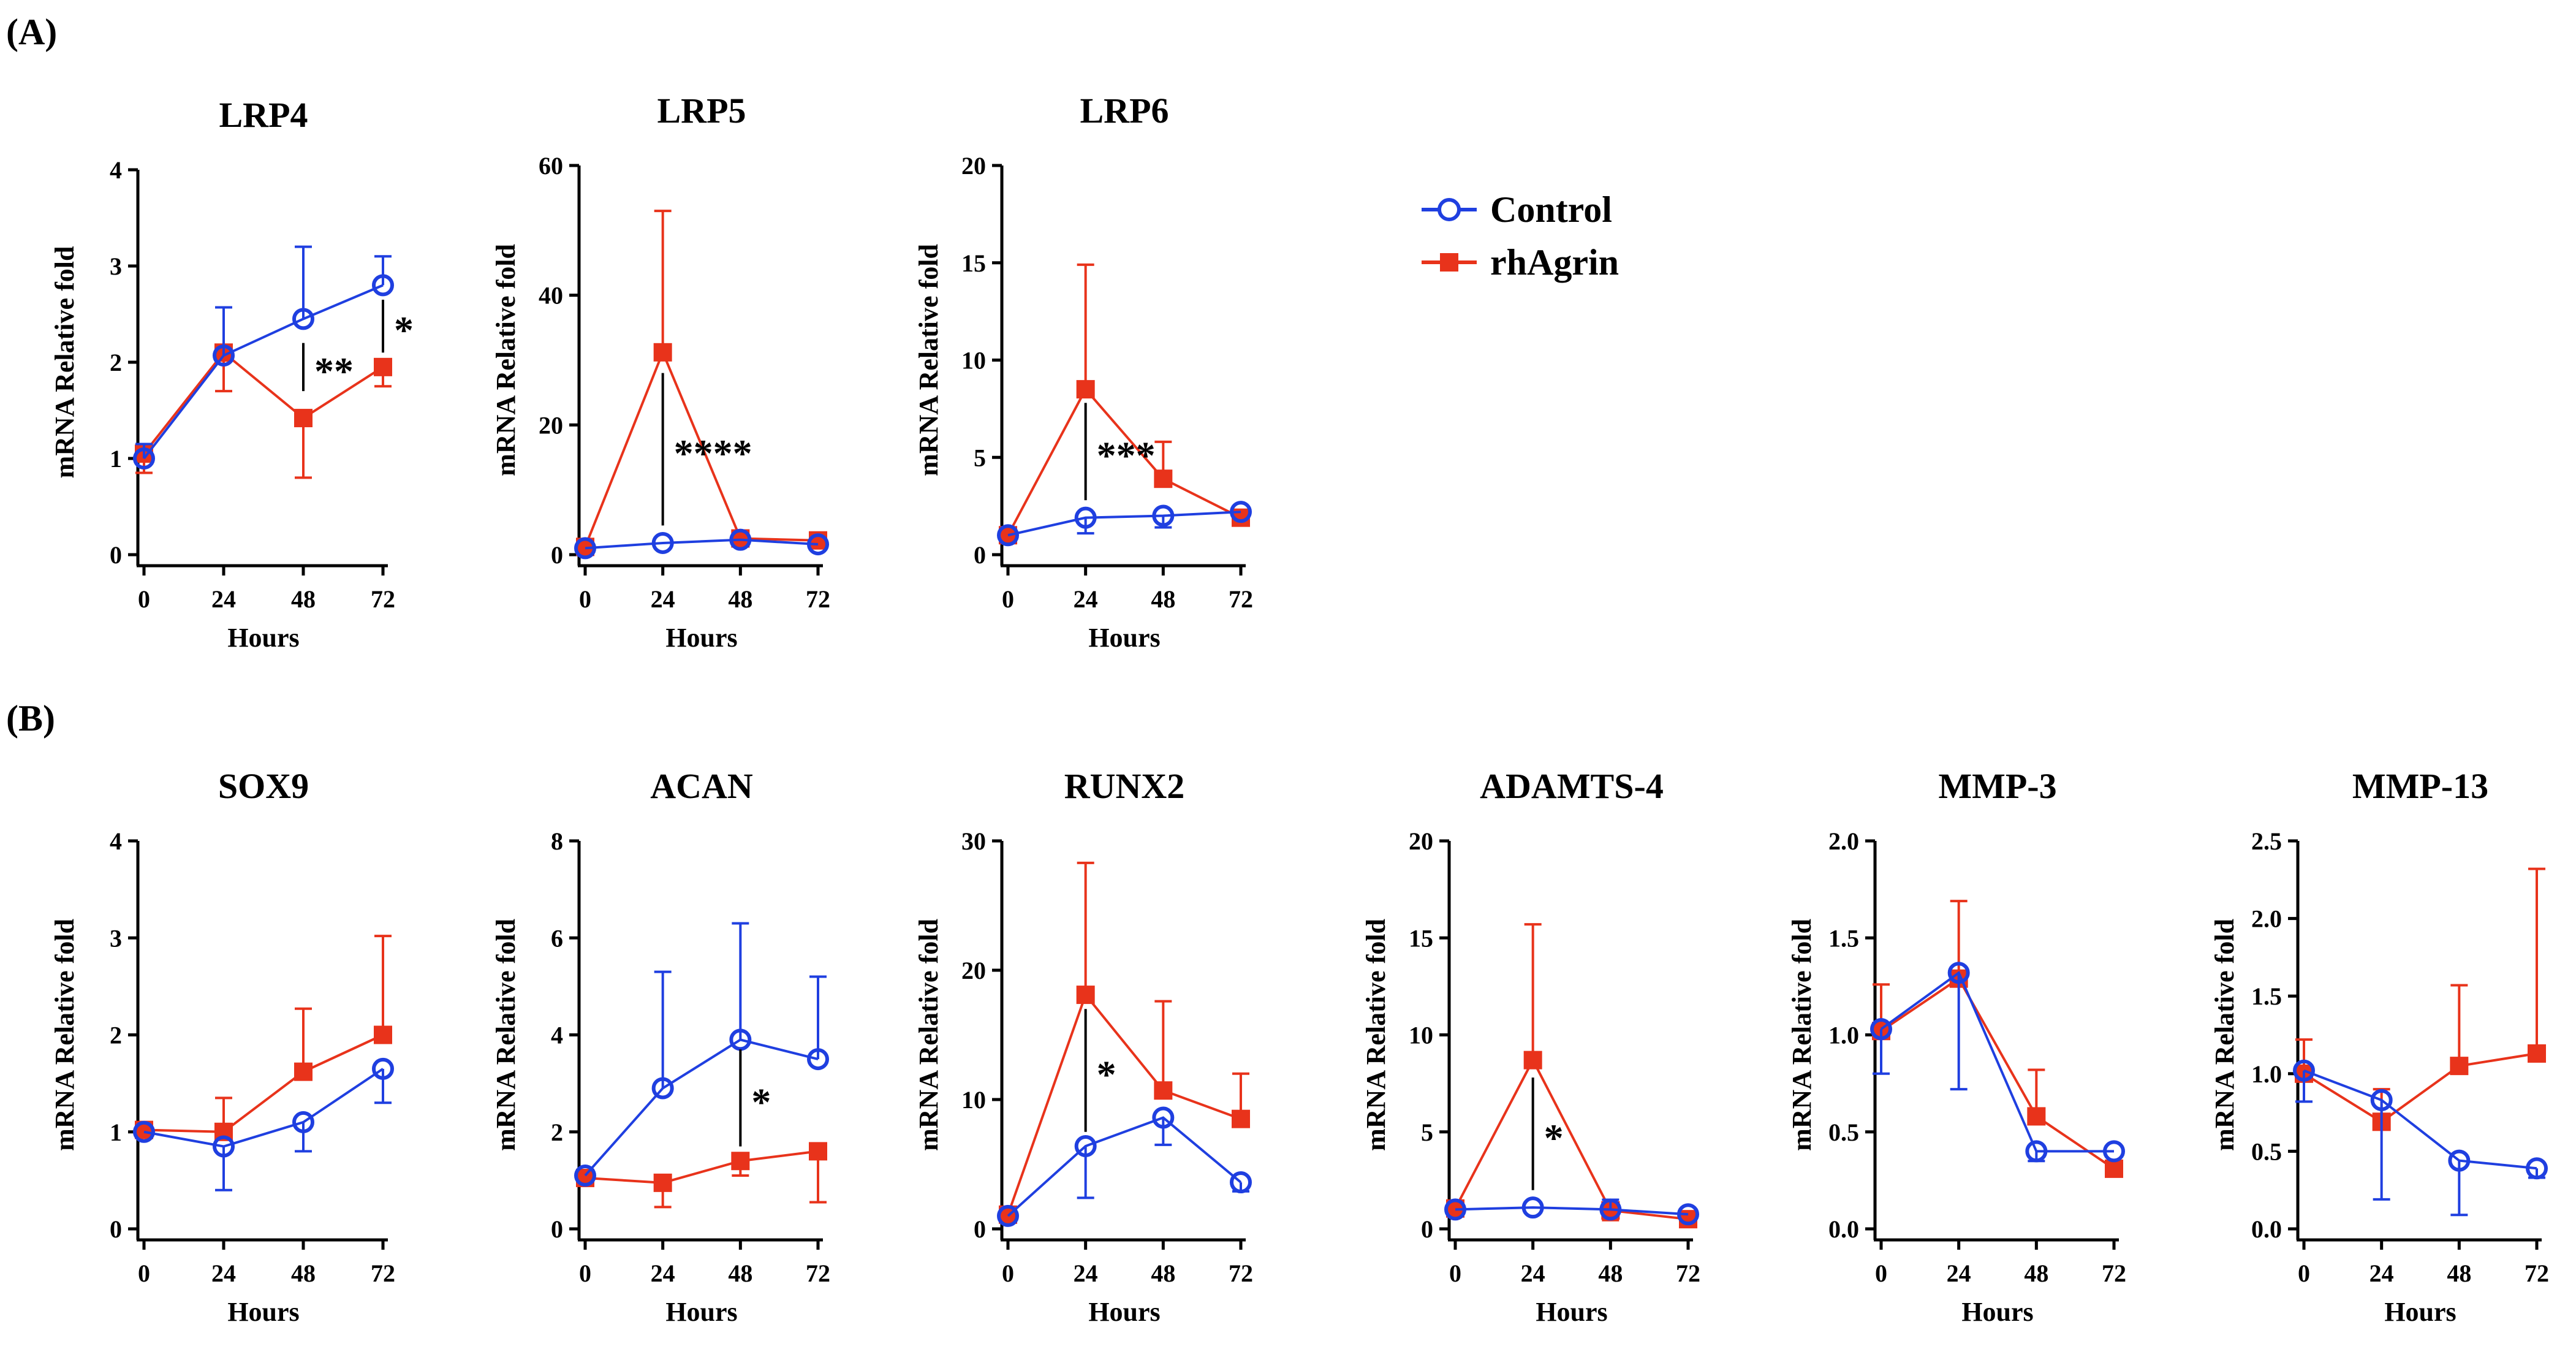 Image resolution: width=2576 pixels, height=1349 pixels. Describe the element at coordinates (557, 938) in the screenshot. I see `y-tick-label: 6` at that location.